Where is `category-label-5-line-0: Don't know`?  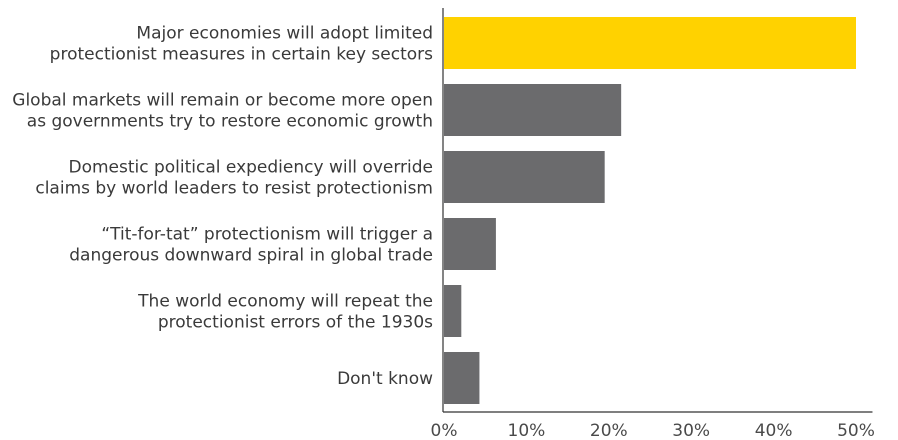
category-label-5-line-0: Don't know is located at coordinates (385, 379).